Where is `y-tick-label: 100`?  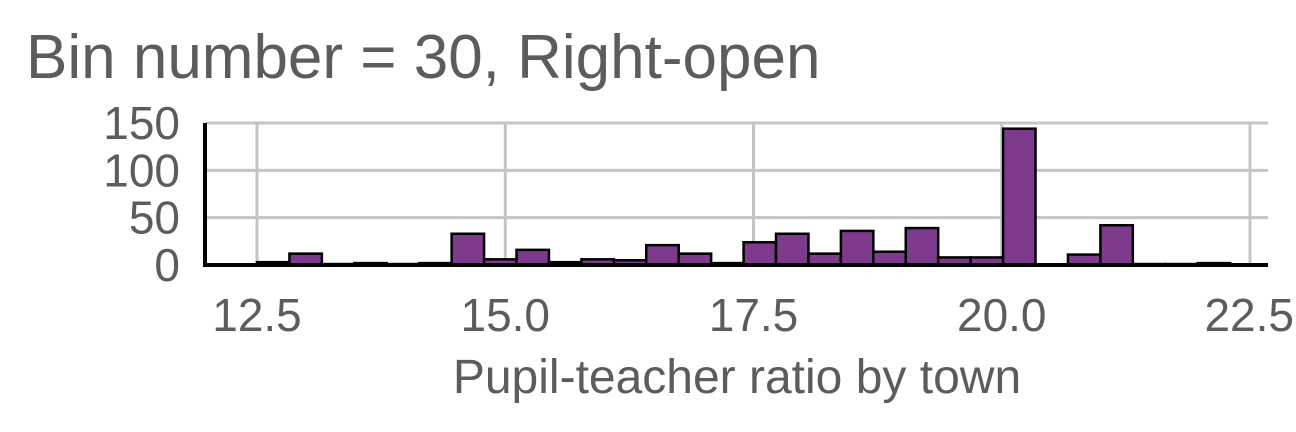 y-tick-label: 100 is located at coordinates (141, 170).